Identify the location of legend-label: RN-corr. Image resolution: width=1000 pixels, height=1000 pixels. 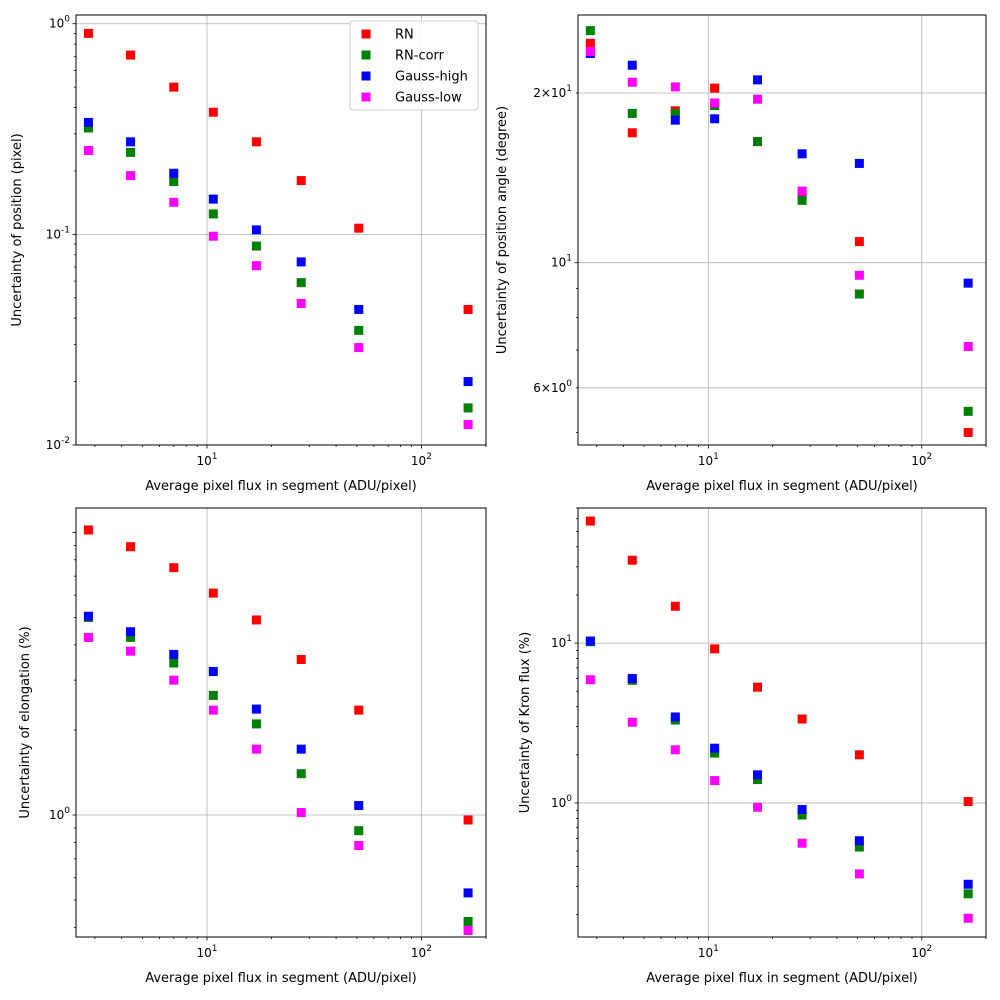
(420, 56).